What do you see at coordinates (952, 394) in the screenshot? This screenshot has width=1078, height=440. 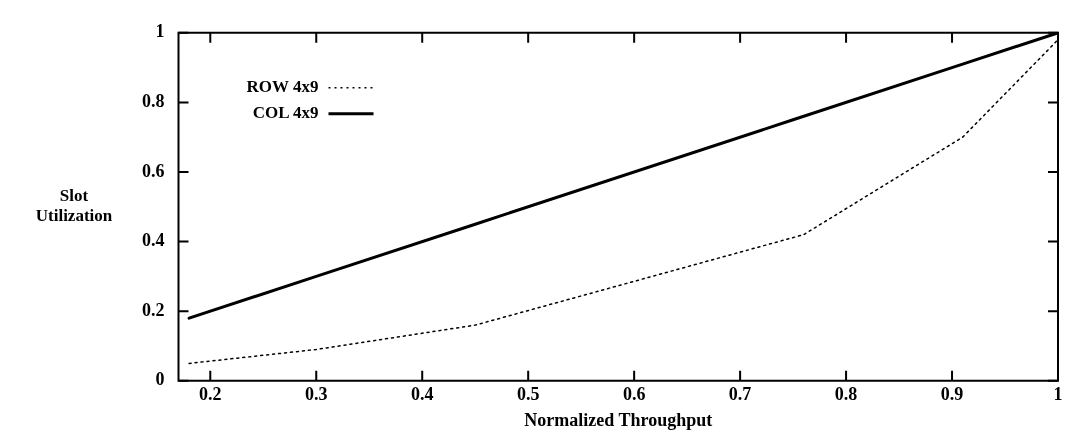 I see `x-tick-label: 0.9` at bounding box center [952, 394].